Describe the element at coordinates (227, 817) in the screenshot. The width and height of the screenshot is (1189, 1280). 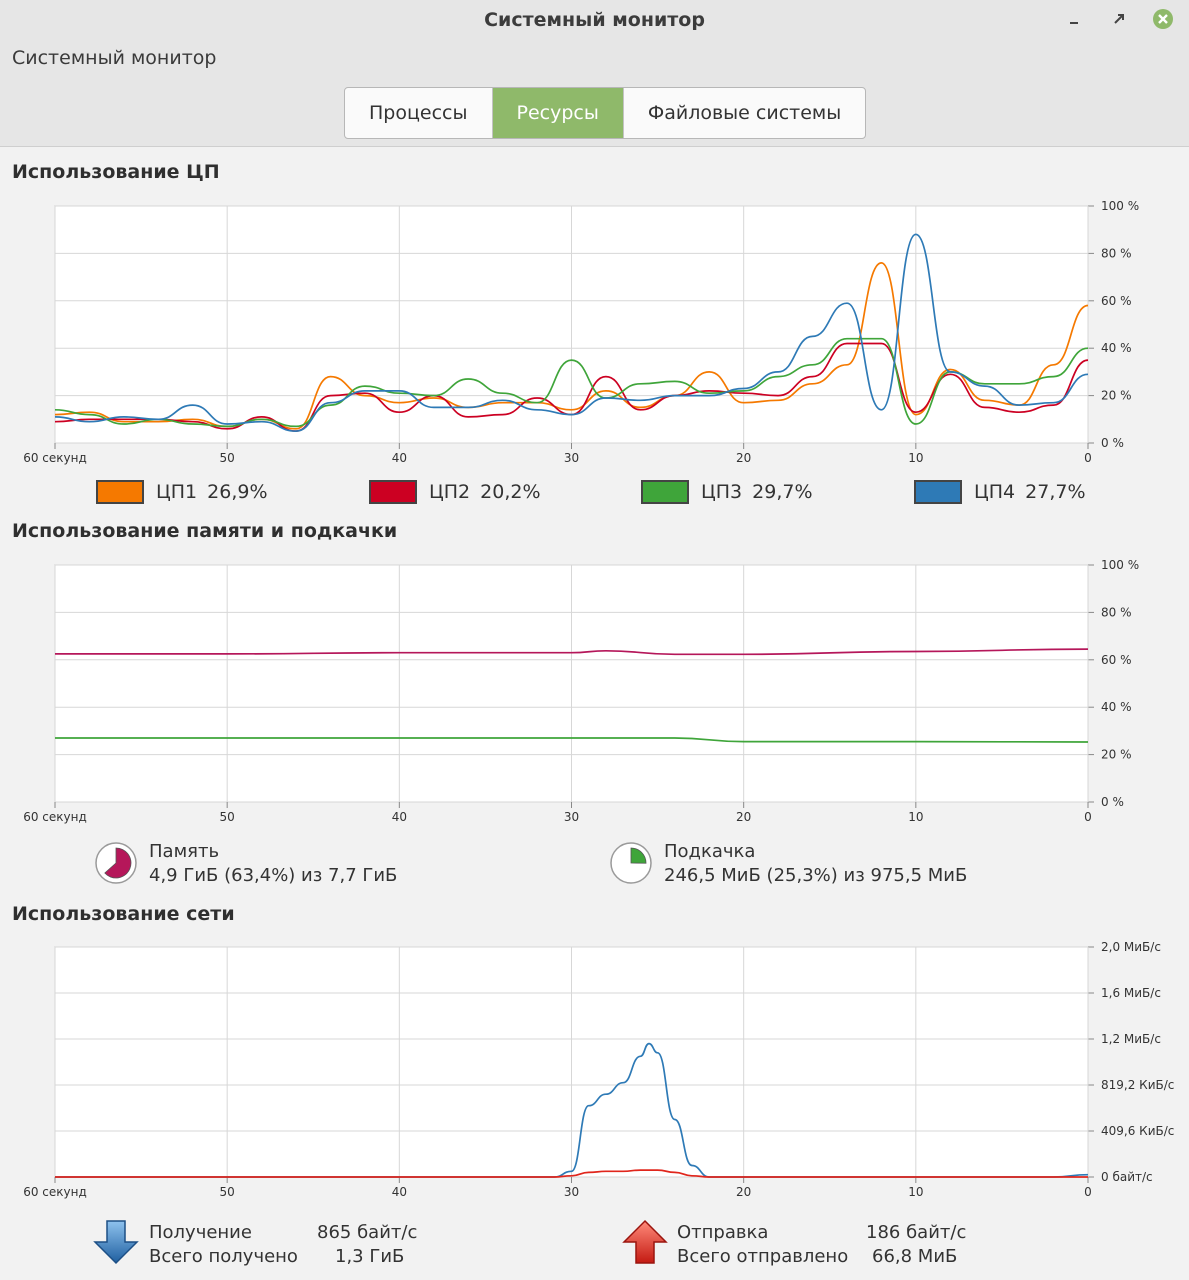
I see `memory-xtick-label: 50` at that location.